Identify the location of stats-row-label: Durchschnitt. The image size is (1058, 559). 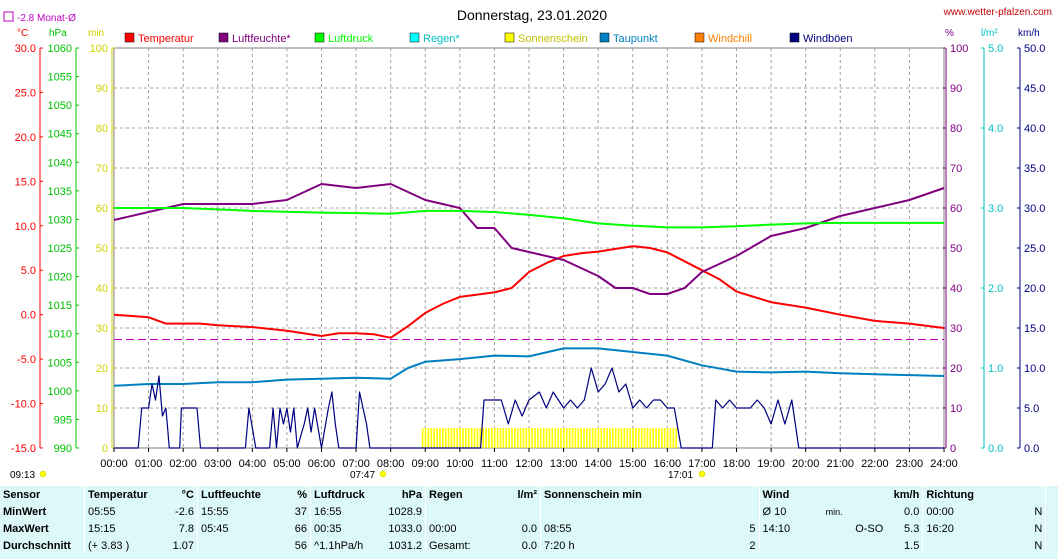
(37, 545).